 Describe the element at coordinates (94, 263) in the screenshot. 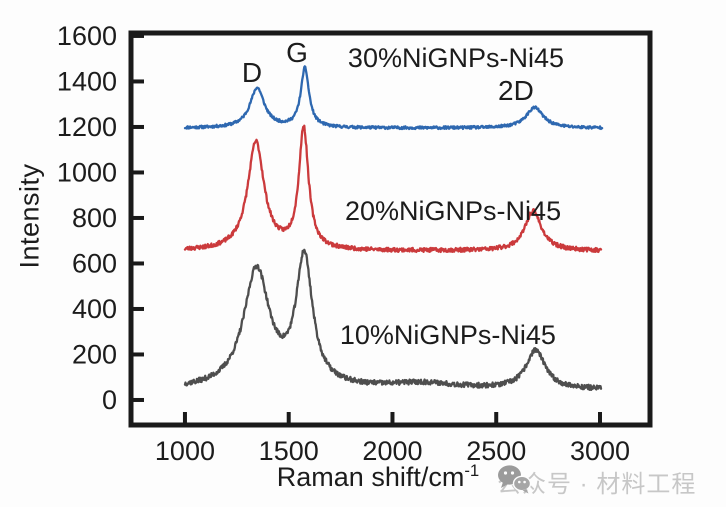

I see `y-tick-label: 600` at that location.